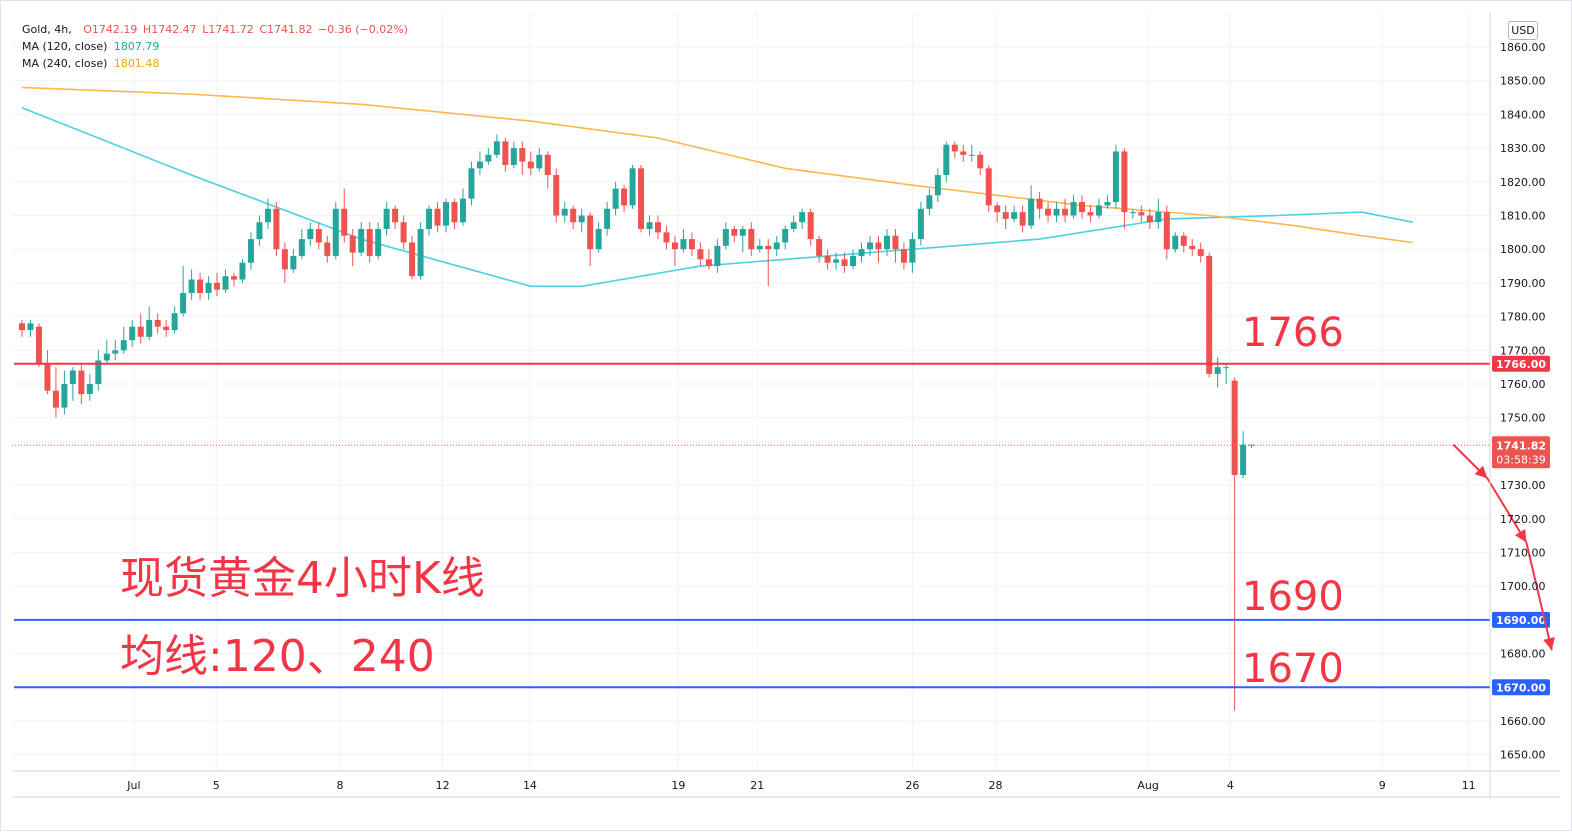 Image resolution: width=1572 pixels, height=835 pixels. I want to click on y-tick-label: 1830.00, so click(1523, 148).